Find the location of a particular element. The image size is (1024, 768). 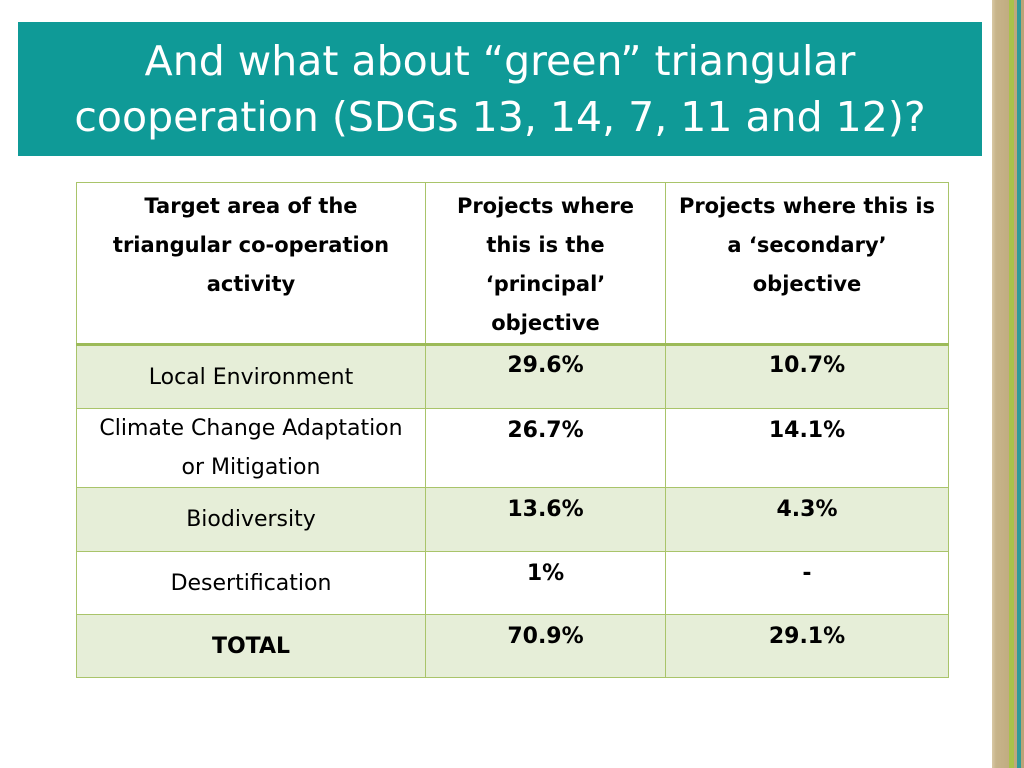

row-principal-value: 26.7% is located at coordinates (545, 448).